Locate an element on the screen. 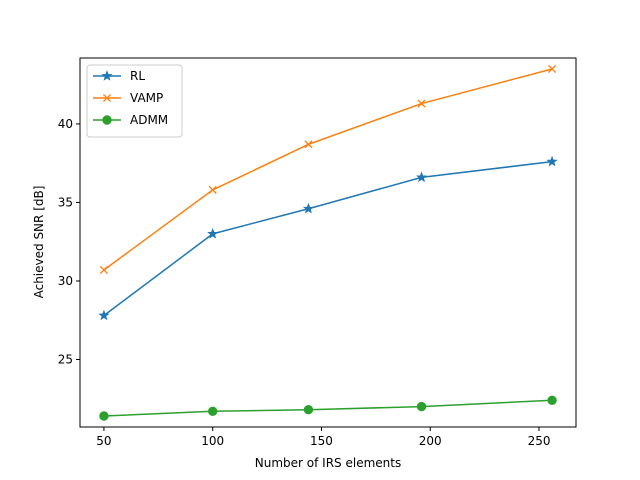 Image resolution: width=640 pixels, height=480 pixels. x-tick-label: 200 is located at coordinates (430, 441).